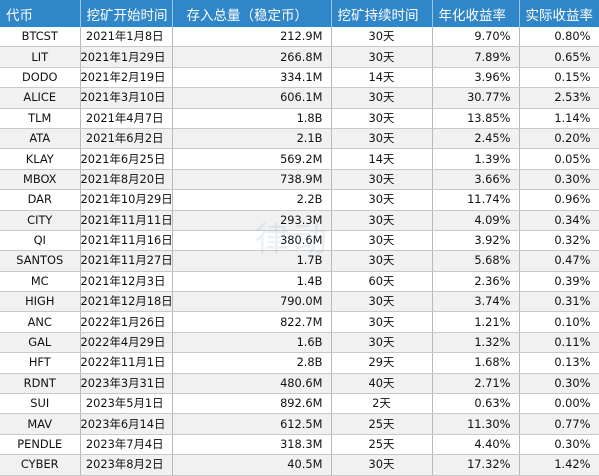 This screenshot has width=599, height=476. What do you see at coordinates (252, 282) in the screenshot?
I see `cell-total-deposit: 1.4B` at bounding box center [252, 282].